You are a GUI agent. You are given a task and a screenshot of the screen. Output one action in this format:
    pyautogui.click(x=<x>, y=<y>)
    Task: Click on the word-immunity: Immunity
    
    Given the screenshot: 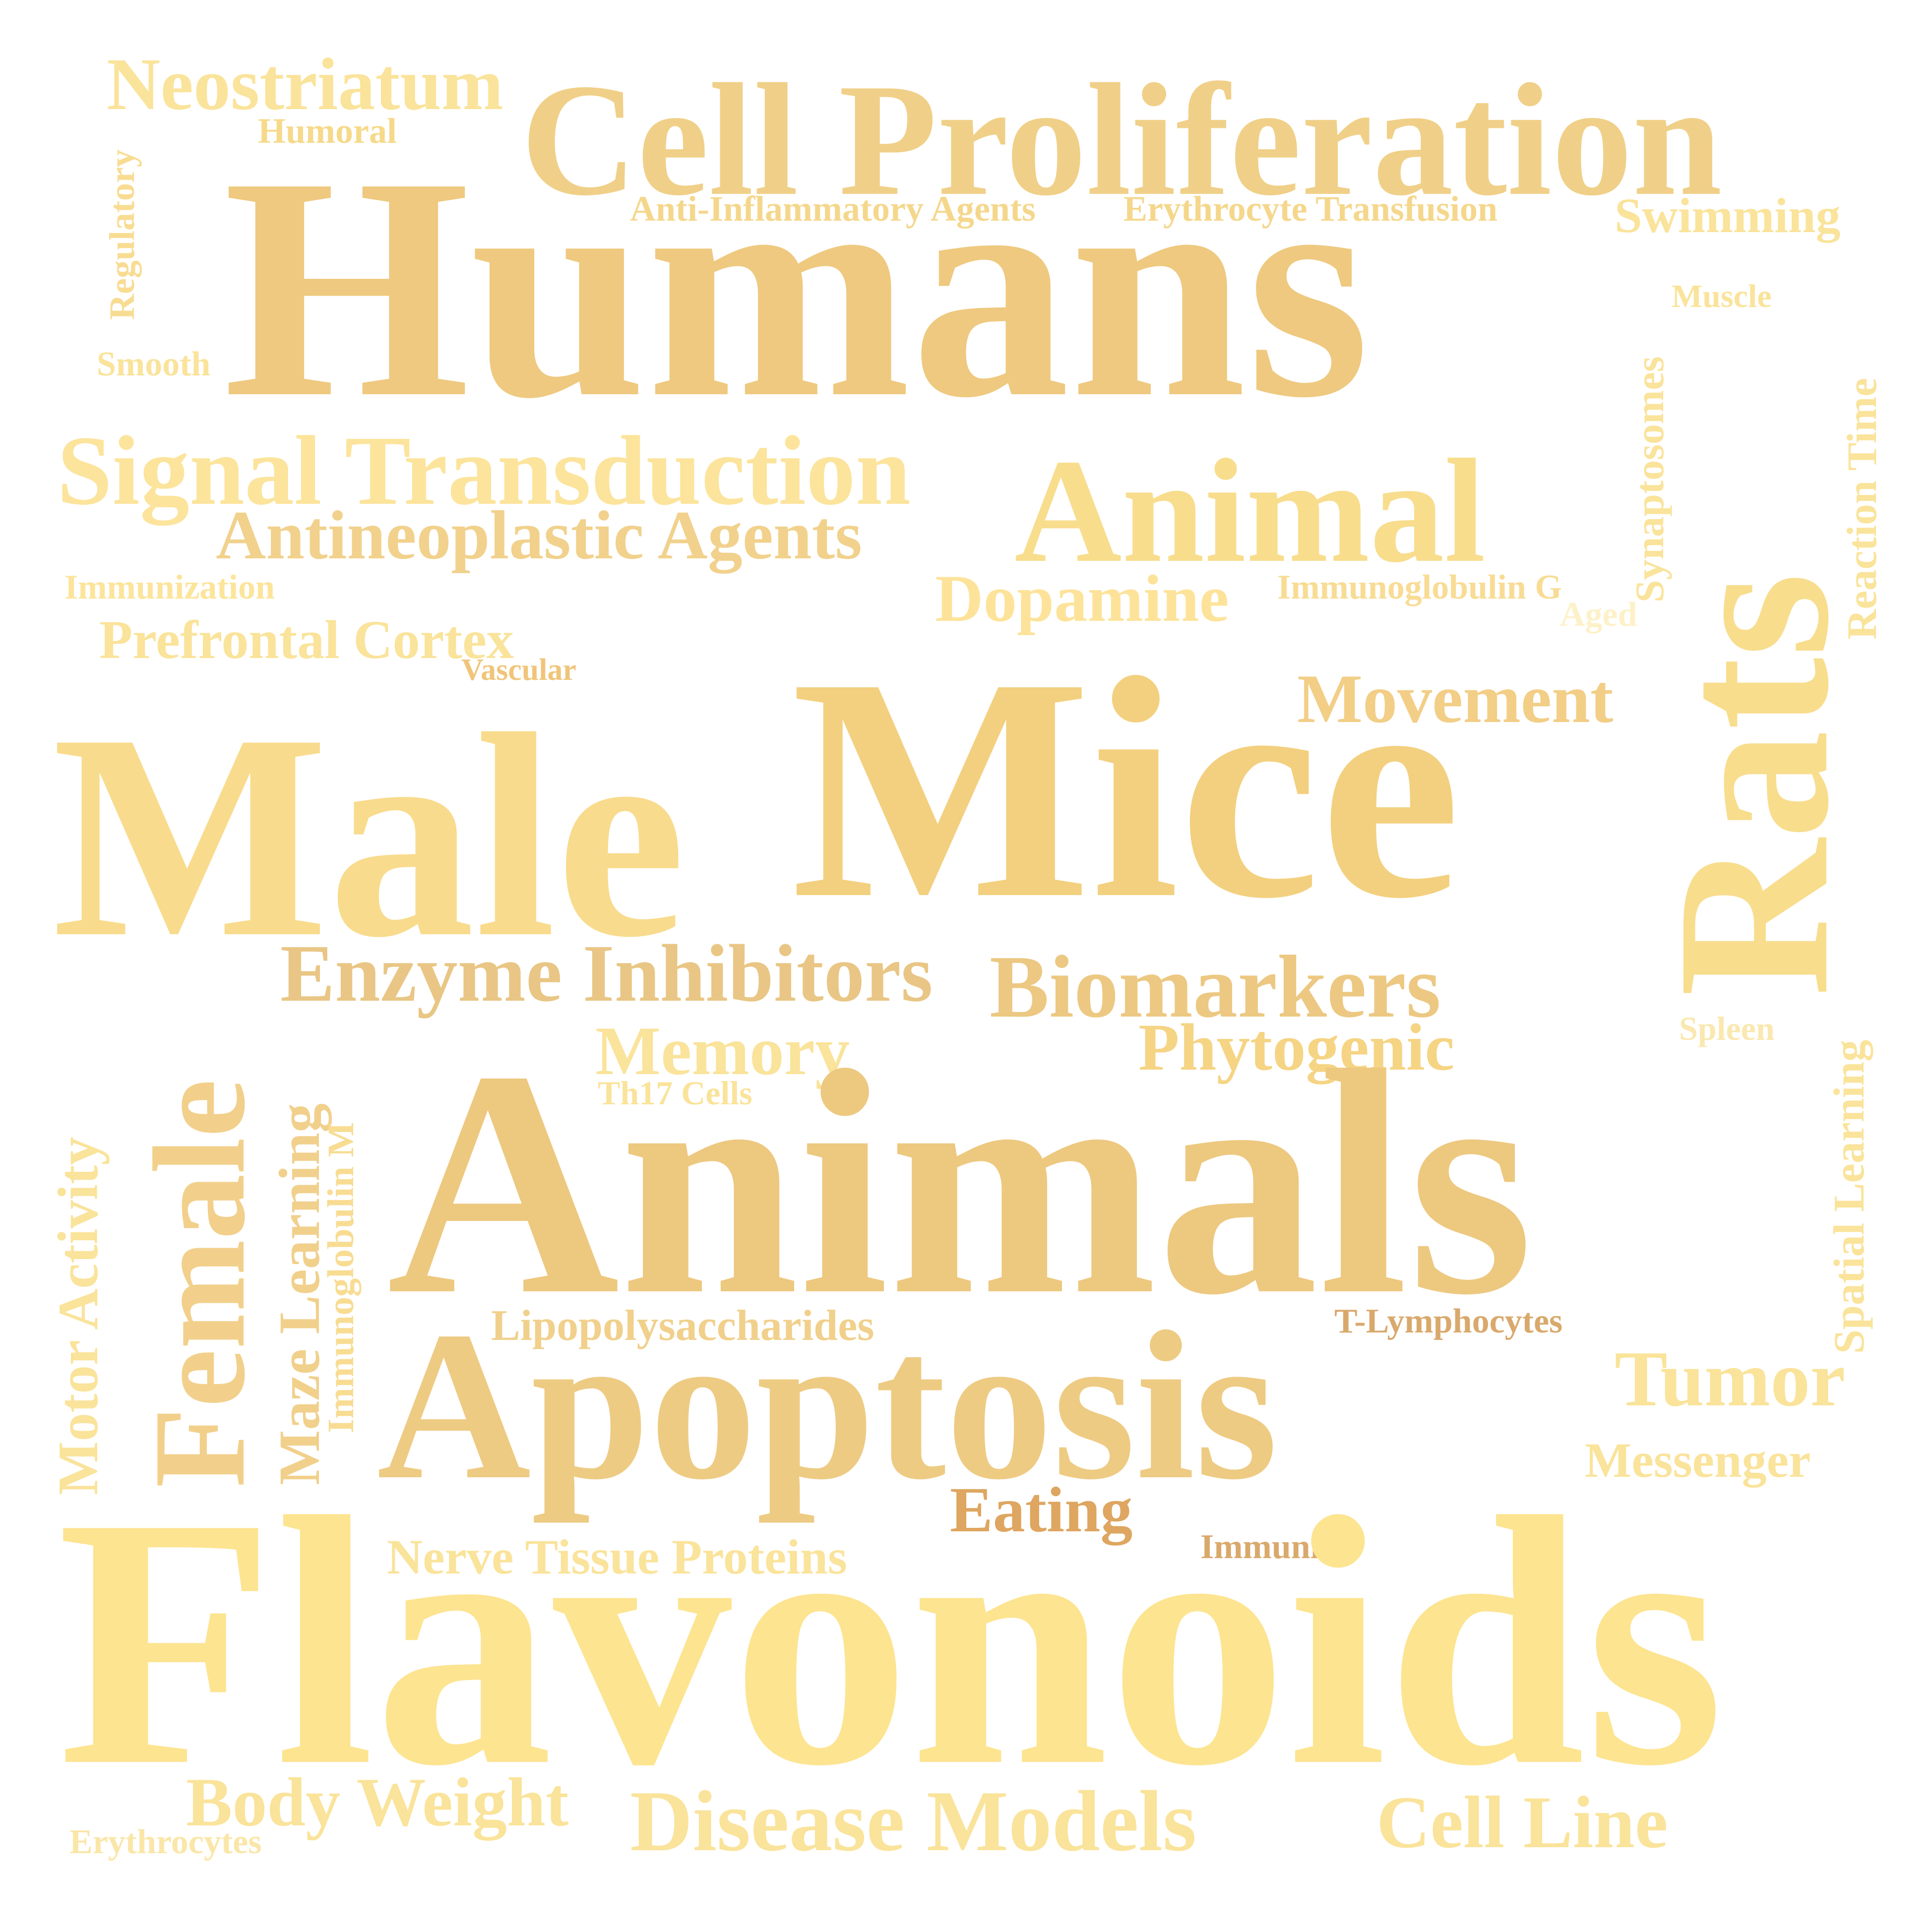 What is the action you would take?
    pyautogui.click(x=1274, y=1547)
    